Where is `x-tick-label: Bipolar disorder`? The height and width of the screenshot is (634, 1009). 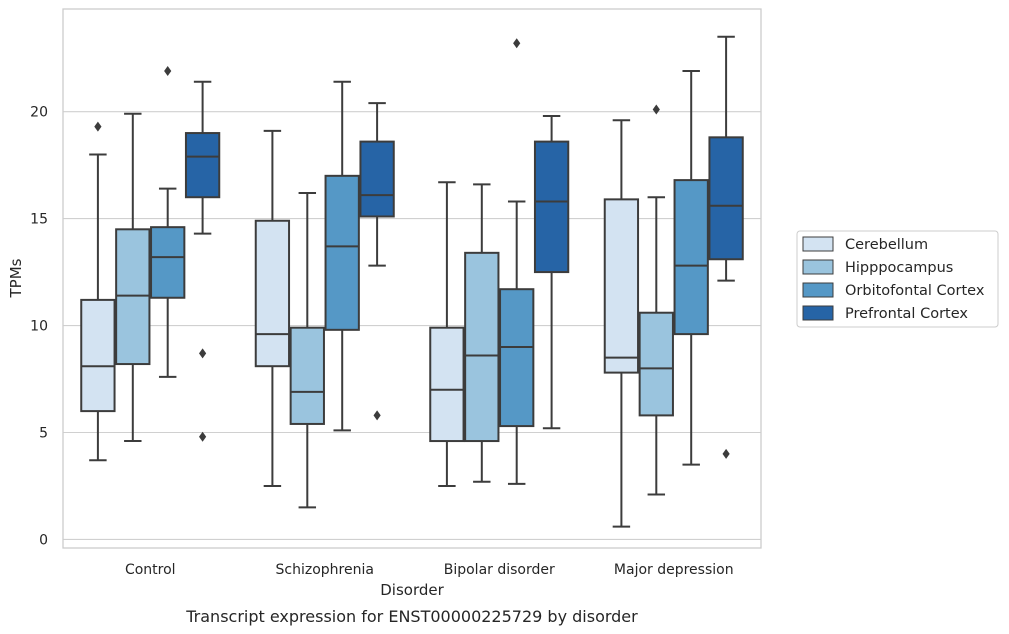
x-tick-label: Bipolar disorder is located at coordinates (499, 570).